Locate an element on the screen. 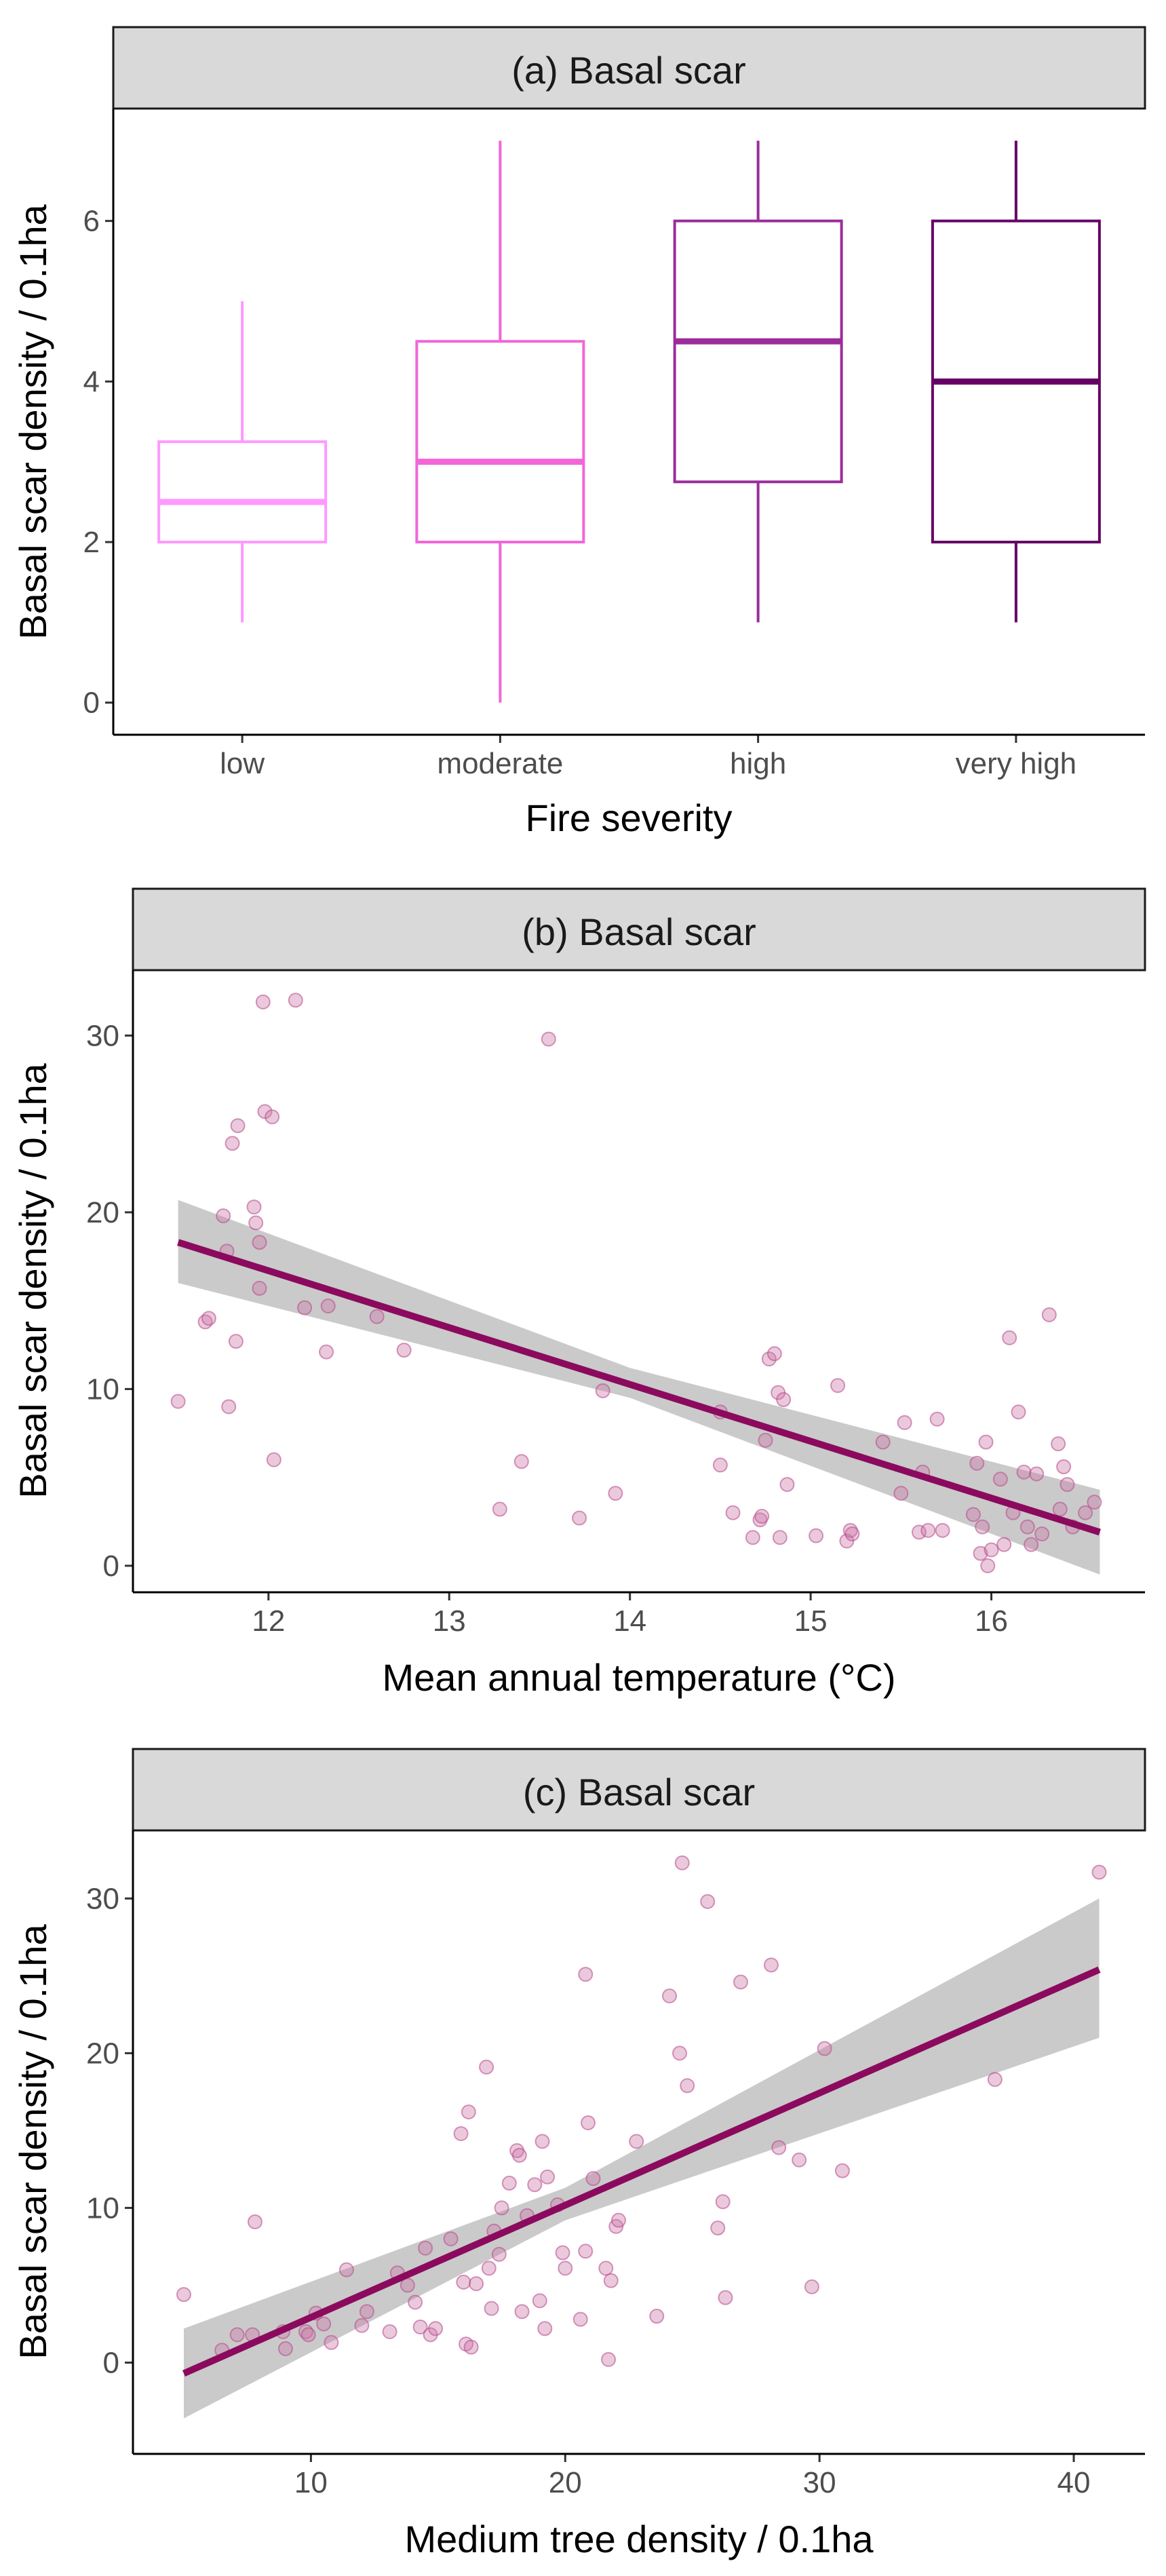  panel-a-y-axis-title: Basal scar density / 0.1ha is located at coordinates (33, 422).